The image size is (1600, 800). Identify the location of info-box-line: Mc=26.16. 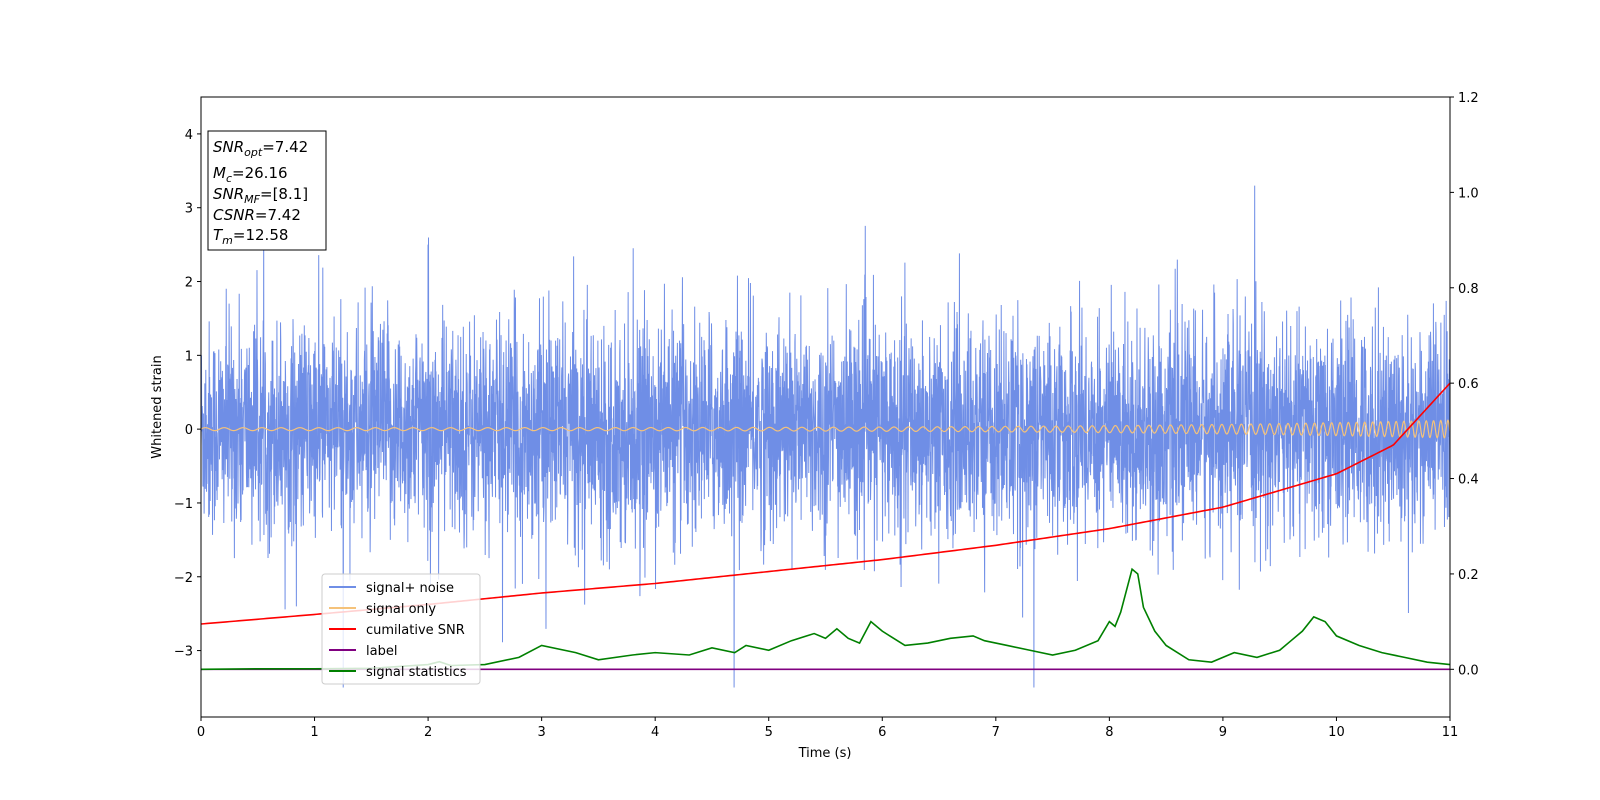
(250, 174).